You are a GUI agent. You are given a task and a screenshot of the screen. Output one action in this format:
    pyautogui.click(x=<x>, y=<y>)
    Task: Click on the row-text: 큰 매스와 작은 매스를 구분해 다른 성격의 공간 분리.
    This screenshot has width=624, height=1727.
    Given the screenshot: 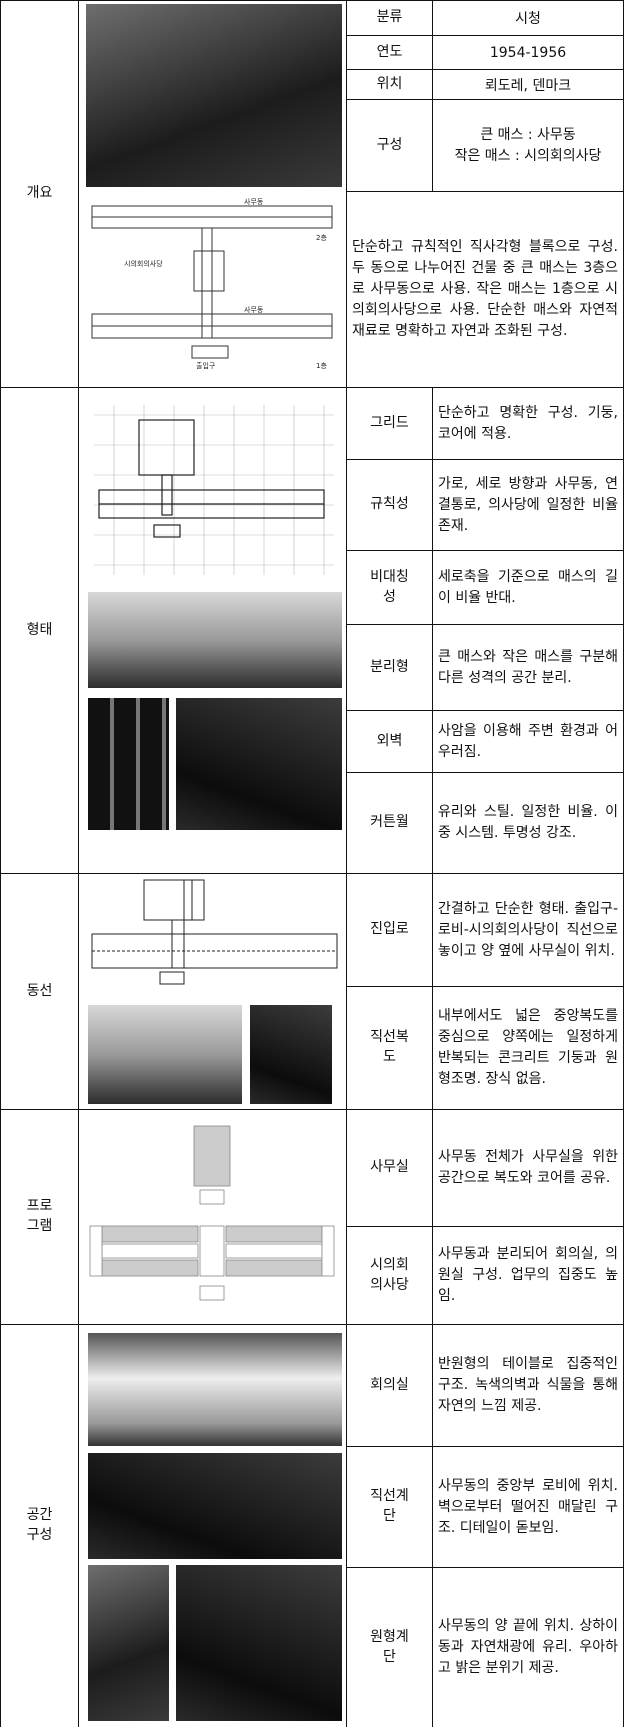 What is the action you would take?
    pyautogui.click(x=528, y=667)
    